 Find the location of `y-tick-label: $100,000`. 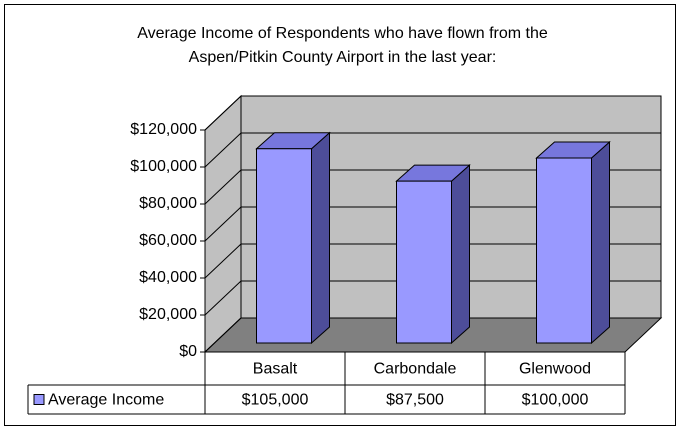

y-tick-label: $100,000 is located at coordinates (163, 166).